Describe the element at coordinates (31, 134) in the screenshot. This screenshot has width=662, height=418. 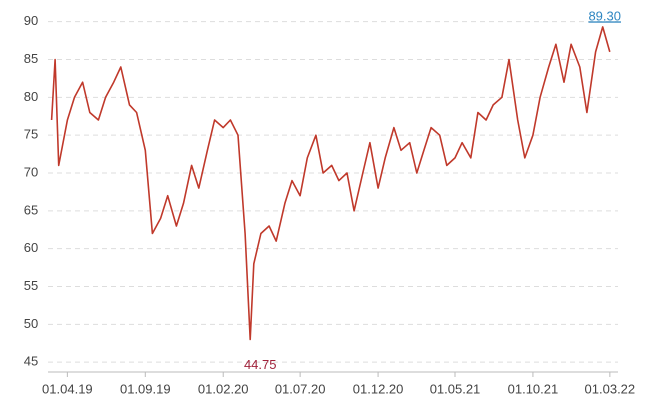
I see `y-tick-label: 75` at that location.